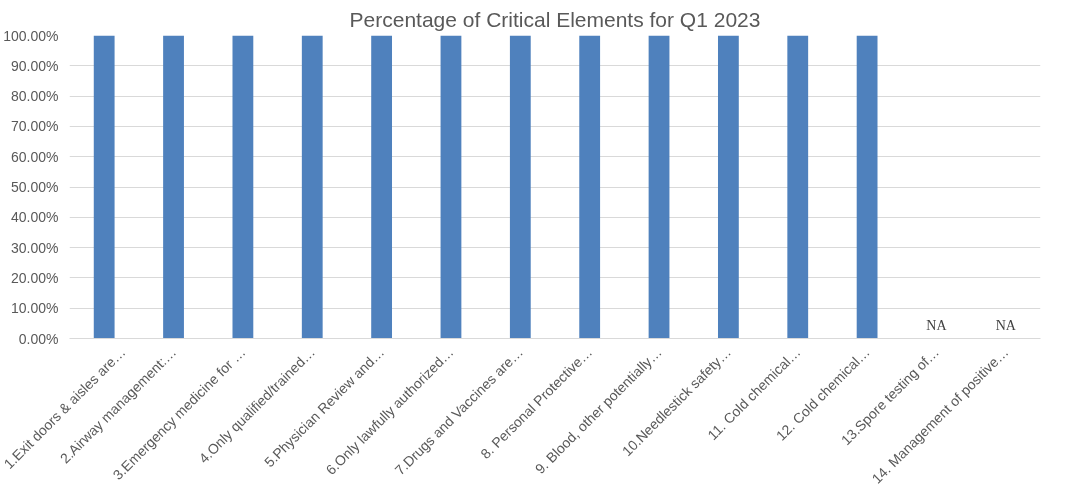 The height and width of the screenshot is (500, 1068). I want to click on chart-title: Percentage of Critical Elements for Q1 2023, so click(555, 19).